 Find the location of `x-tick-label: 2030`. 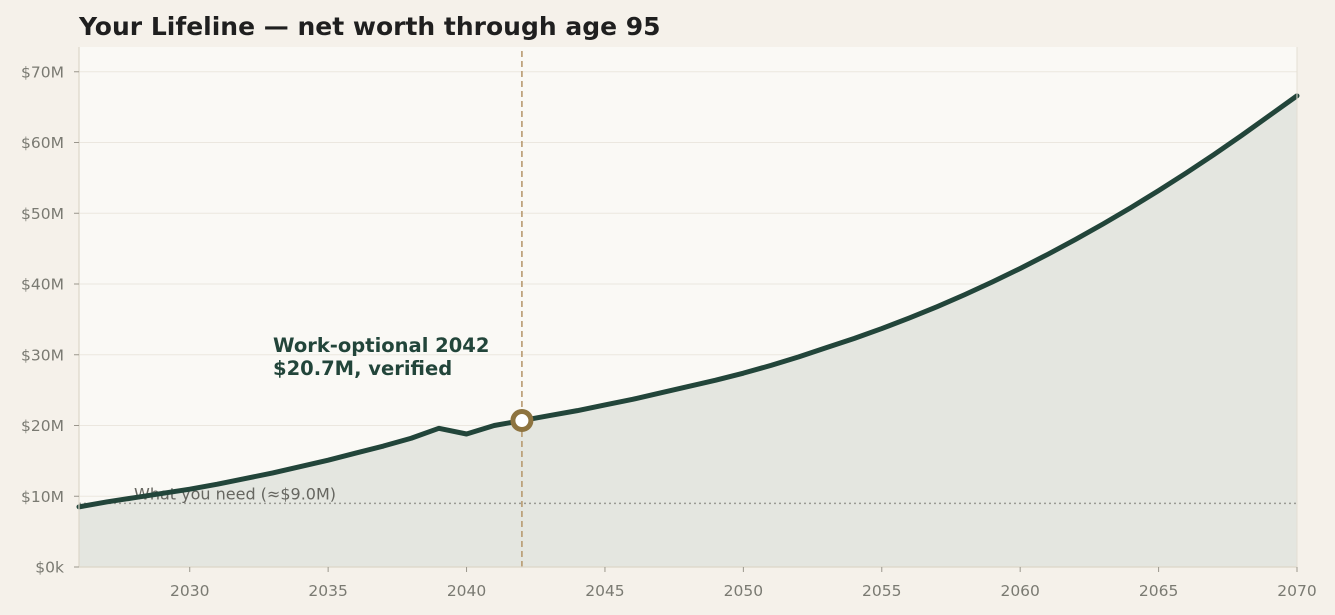

x-tick-label: 2030 is located at coordinates (189, 591).